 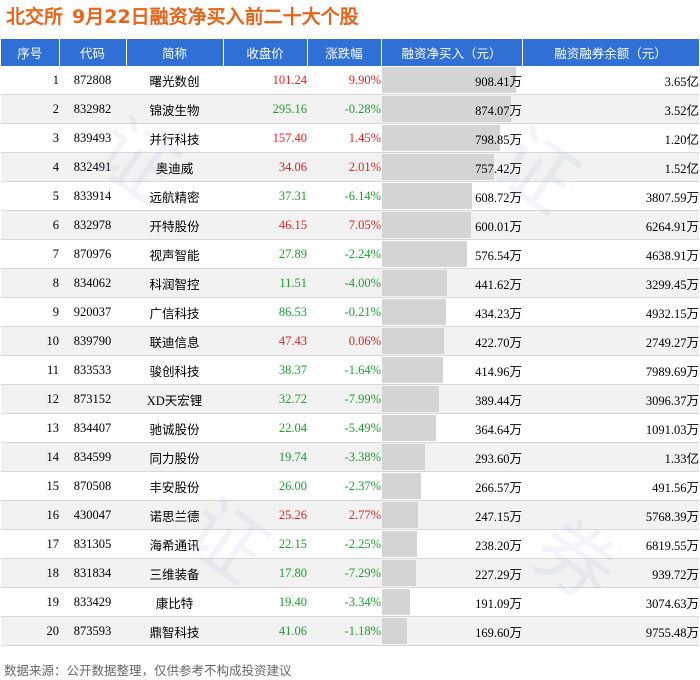 I want to click on pct-cell: 2.77%, so click(x=344, y=515).